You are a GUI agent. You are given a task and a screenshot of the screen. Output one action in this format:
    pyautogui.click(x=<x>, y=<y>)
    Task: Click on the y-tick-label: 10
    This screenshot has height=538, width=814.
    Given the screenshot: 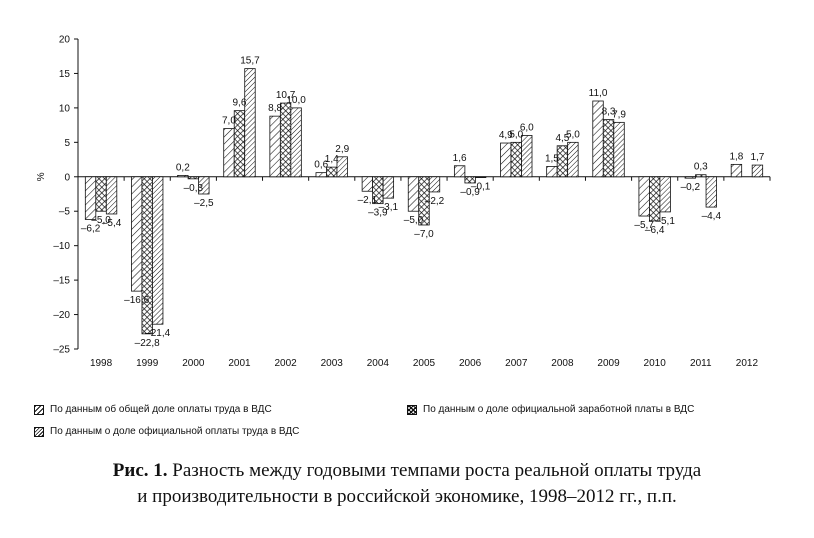 What is the action you would take?
    pyautogui.click(x=65, y=108)
    